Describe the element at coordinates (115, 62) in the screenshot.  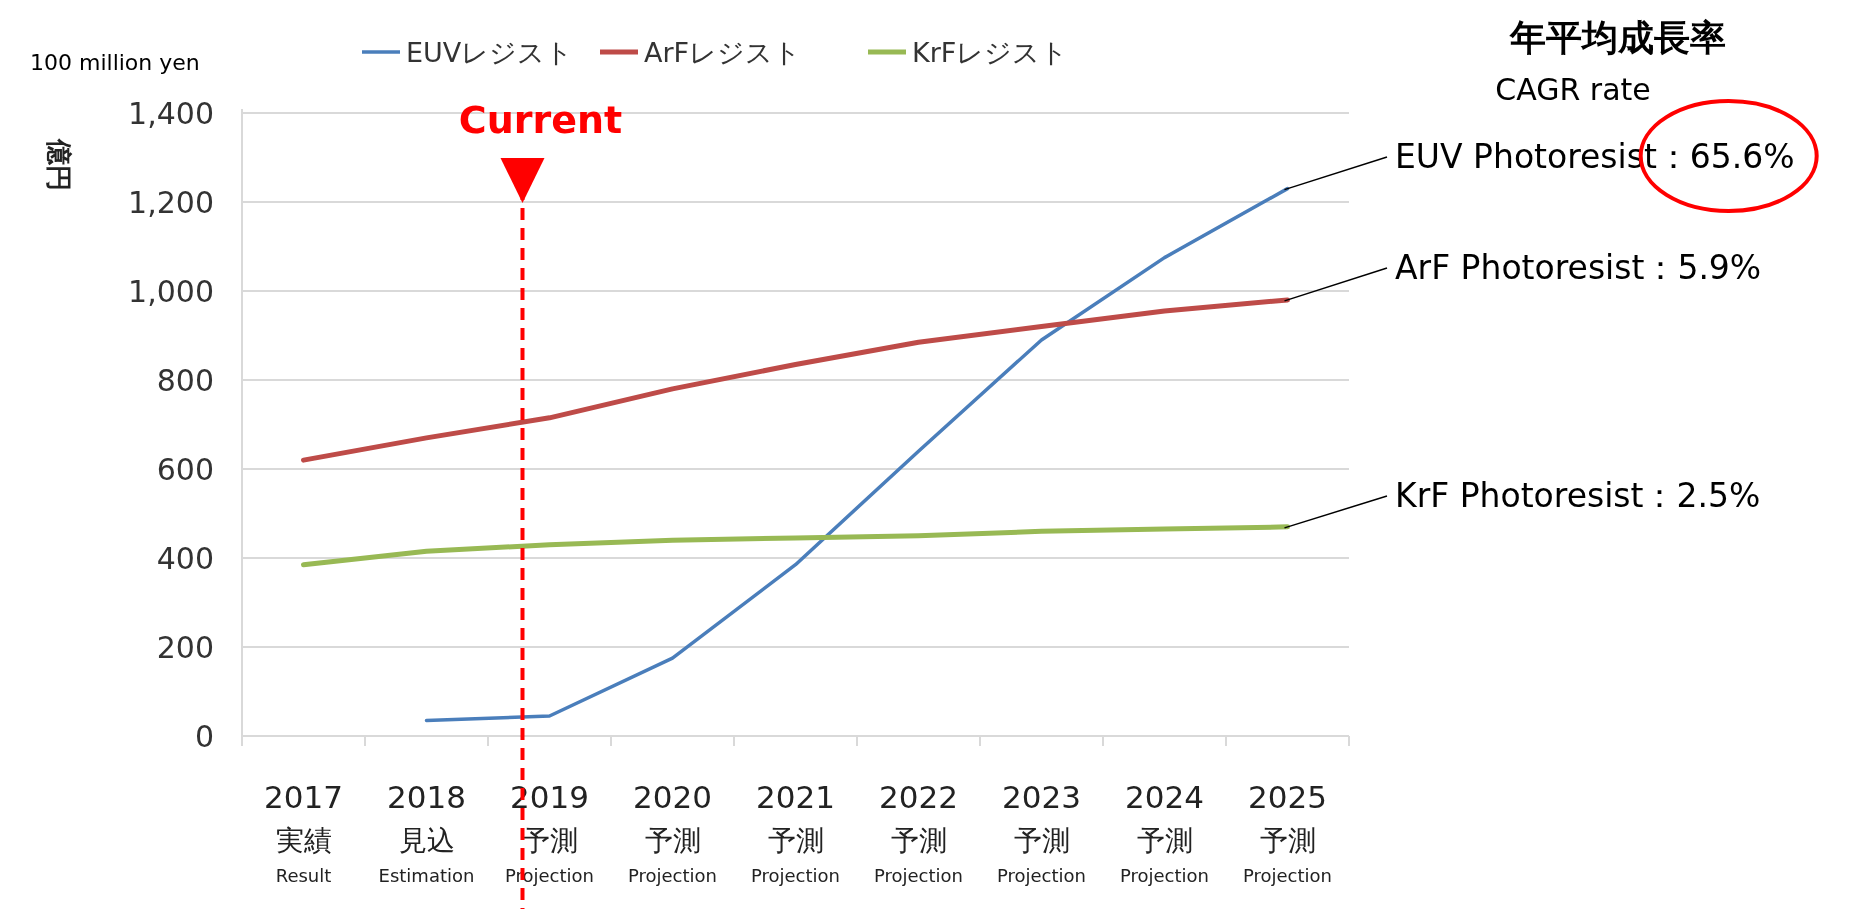
I see `text: 100 million yen` at that location.